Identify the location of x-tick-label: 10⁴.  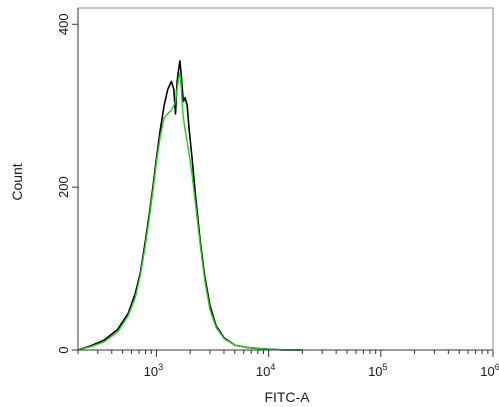
(265, 370).